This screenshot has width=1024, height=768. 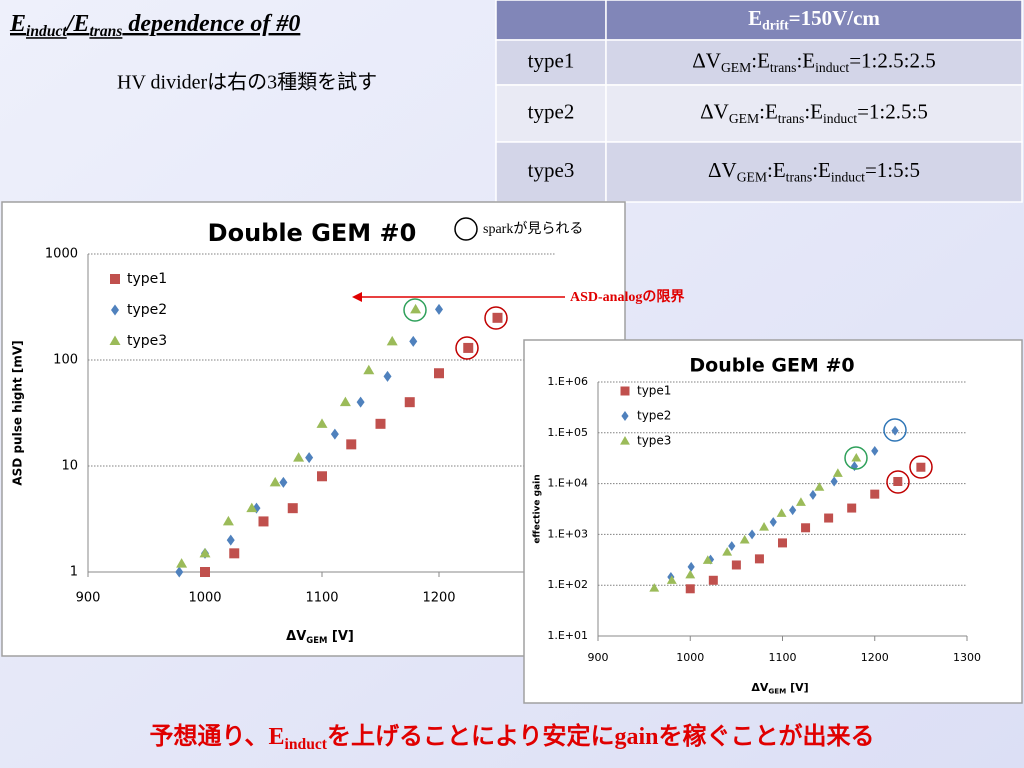 I want to click on text-segment: =1:2.5:2.5, so click(x=892, y=60).